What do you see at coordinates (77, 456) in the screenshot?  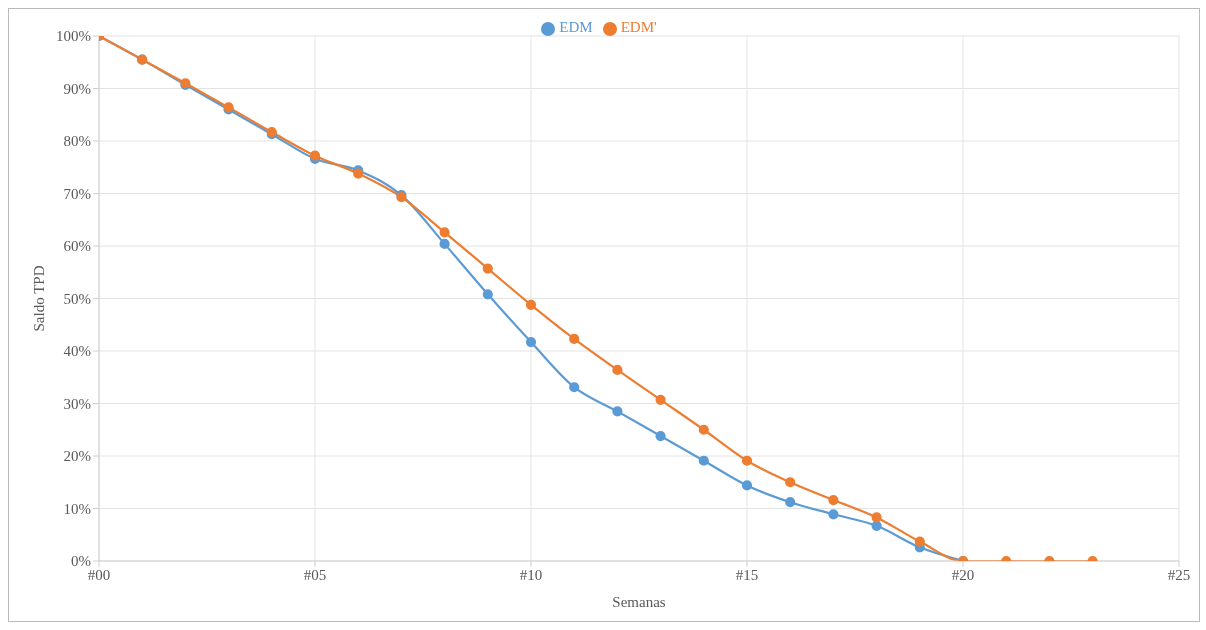 I see `y-tick-label: 20%` at bounding box center [77, 456].